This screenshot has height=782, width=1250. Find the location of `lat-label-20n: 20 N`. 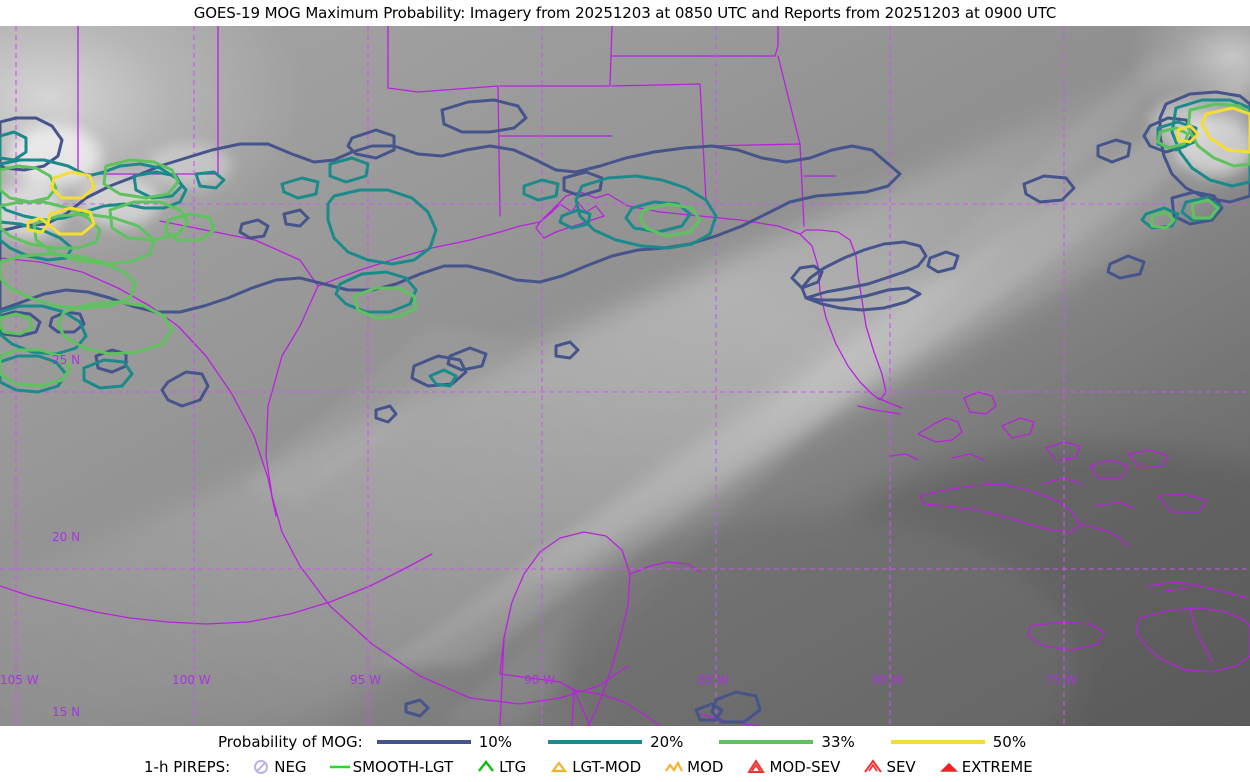

lat-label-20n: 20 N is located at coordinates (66, 537).